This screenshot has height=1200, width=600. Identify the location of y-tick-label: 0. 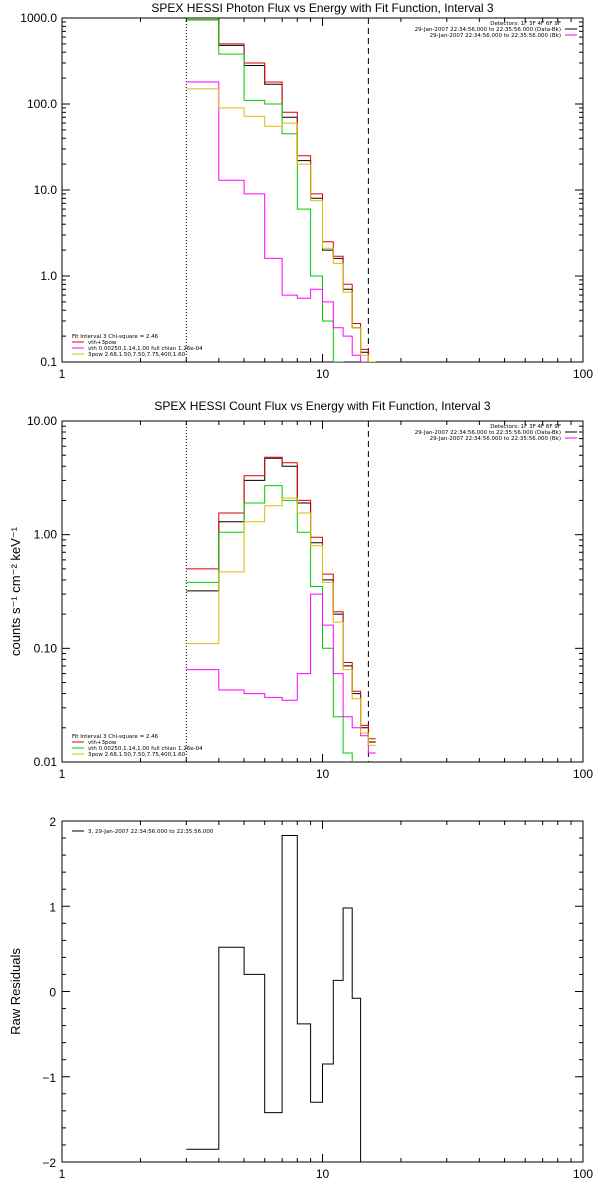
(52, 993).